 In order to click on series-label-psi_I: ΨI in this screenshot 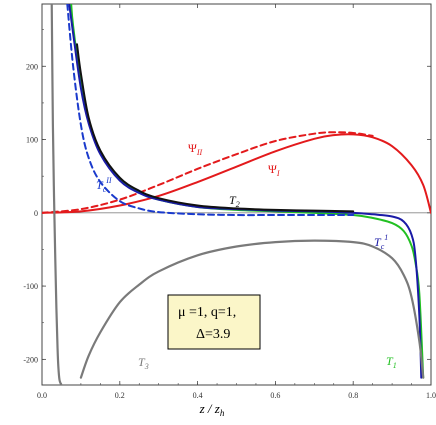, I will do `click(274, 170)`.